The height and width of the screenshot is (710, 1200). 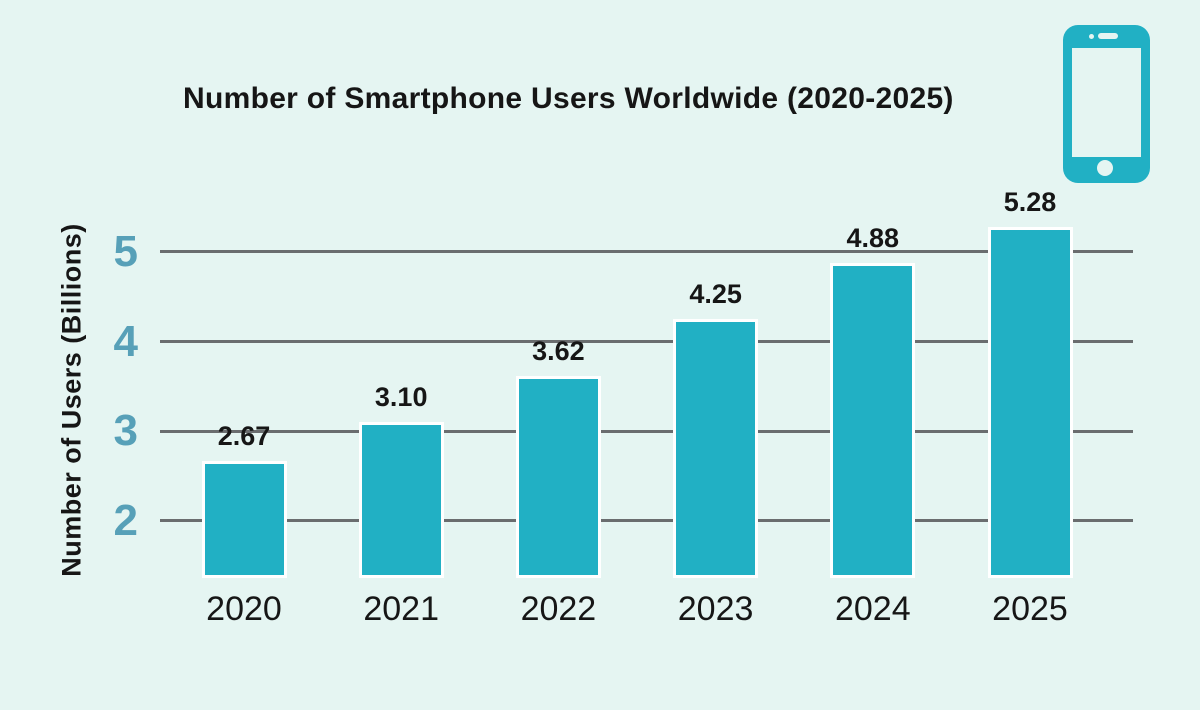 What do you see at coordinates (401, 500) in the screenshot?
I see `bar-2021` at bounding box center [401, 500].